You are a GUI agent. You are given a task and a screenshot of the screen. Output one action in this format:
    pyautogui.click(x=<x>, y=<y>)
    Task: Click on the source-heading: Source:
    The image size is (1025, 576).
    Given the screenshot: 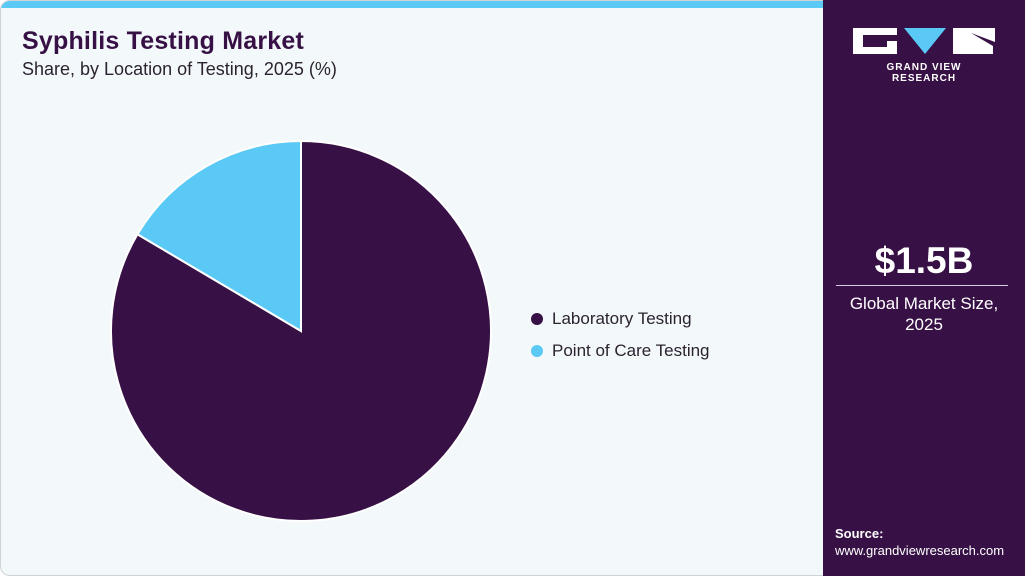 What is the action you would take?
    pyautogui.click(x=859, y=533)
    